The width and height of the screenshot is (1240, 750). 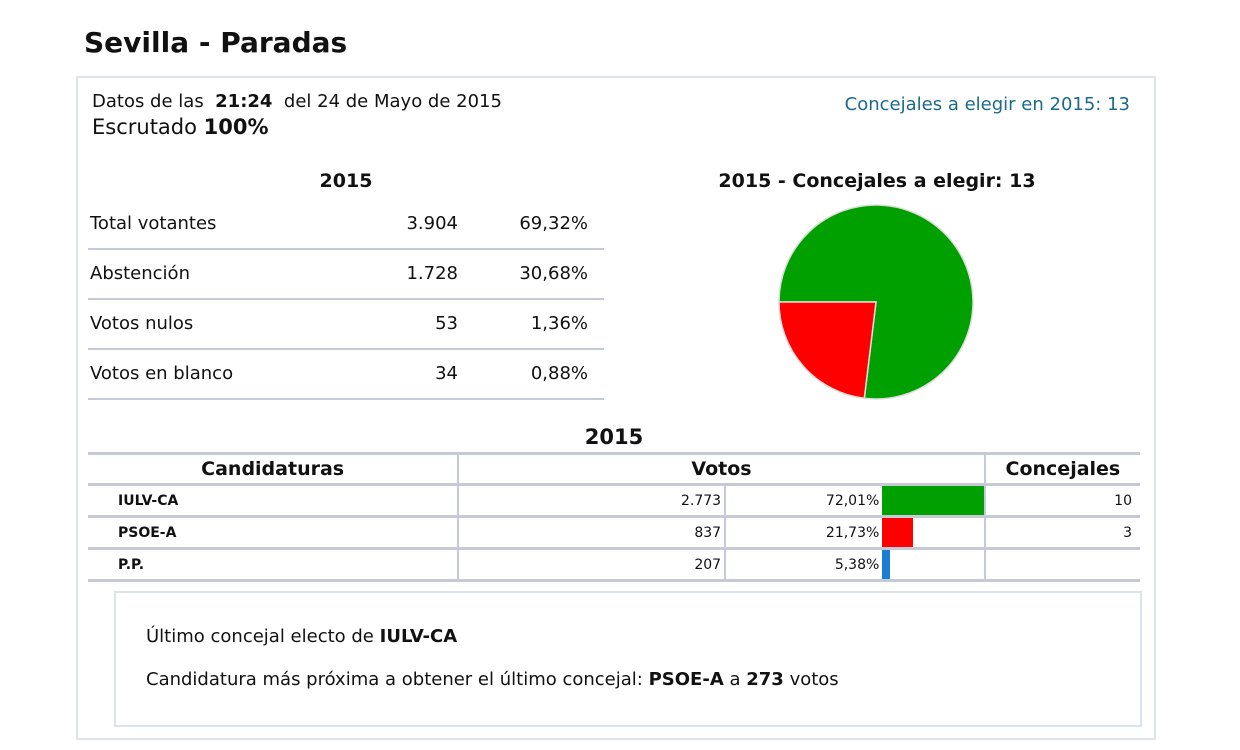 What do you see at coordinates (346, 181) in the screenshot?
I see `summary-year: 2015` at bounding box center [346, 181].